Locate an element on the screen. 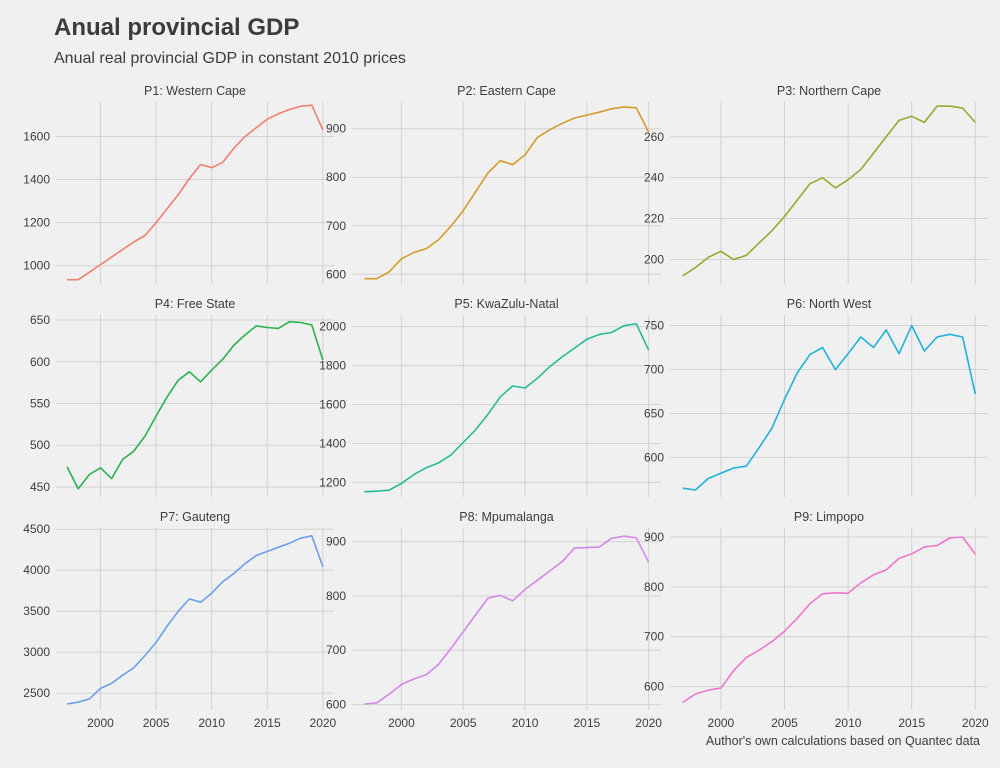  y-tick-label: 3000 is located at coordinates (36, 652).